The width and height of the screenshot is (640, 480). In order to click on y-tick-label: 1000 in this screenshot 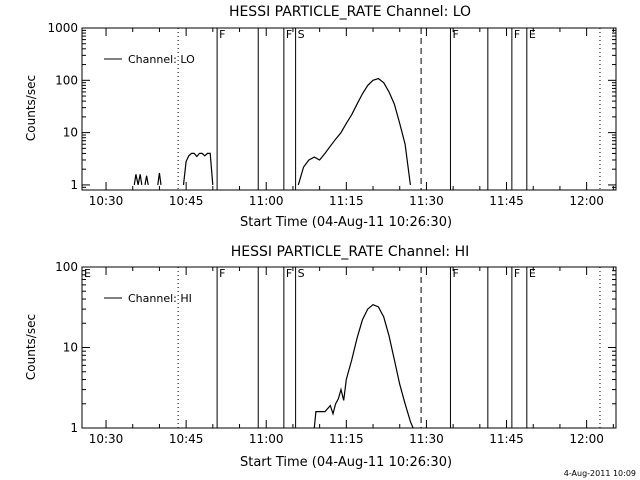, I will do `click(62, 28)`.